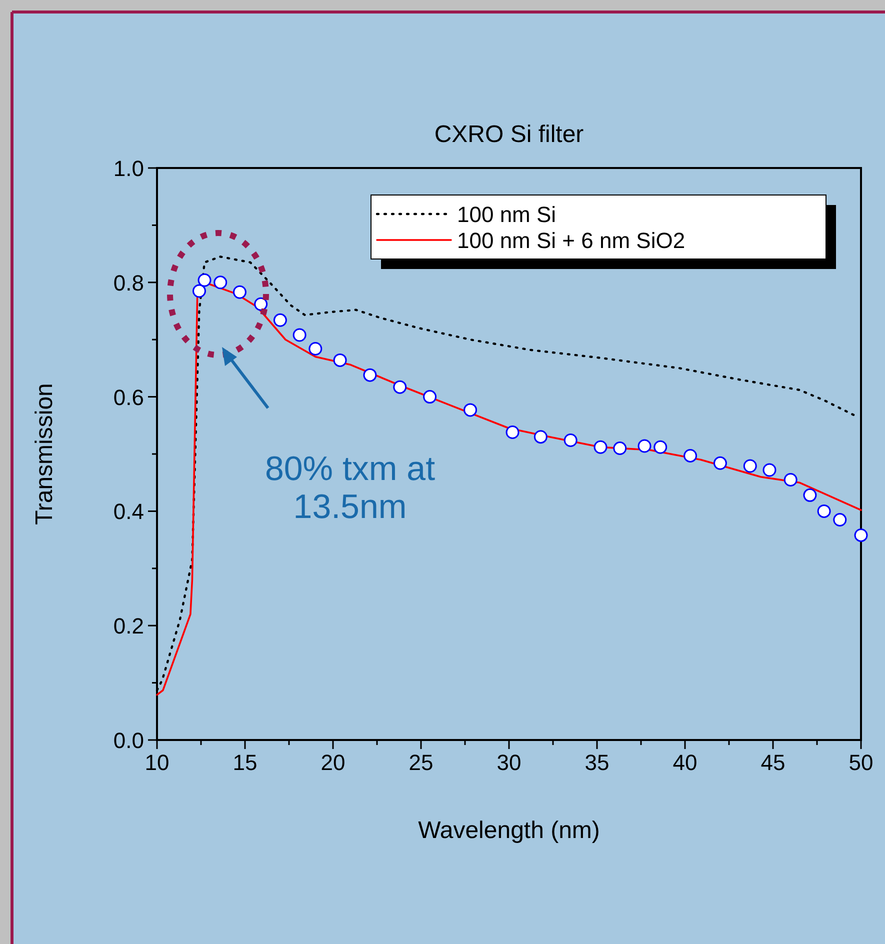 This screenshot has height=944, width=885. What do you see at coordinates (128, 626) in the screenshot?
I see `y-tick-label: 0.2` at bounding box center [128, 626].